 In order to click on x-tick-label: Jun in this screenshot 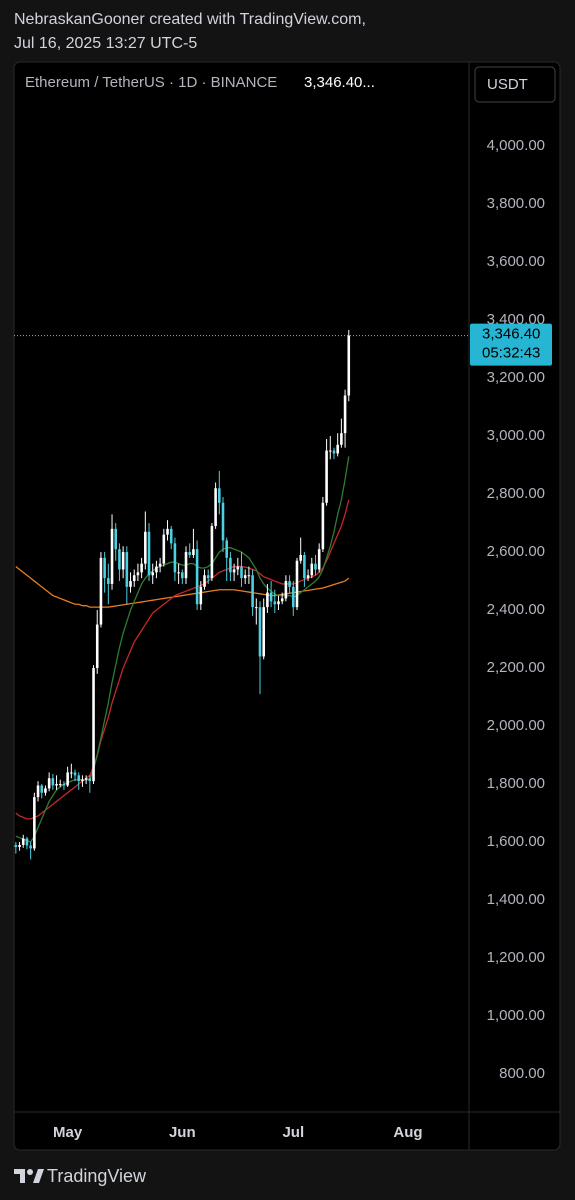, I will do `click(182, 1132)`.